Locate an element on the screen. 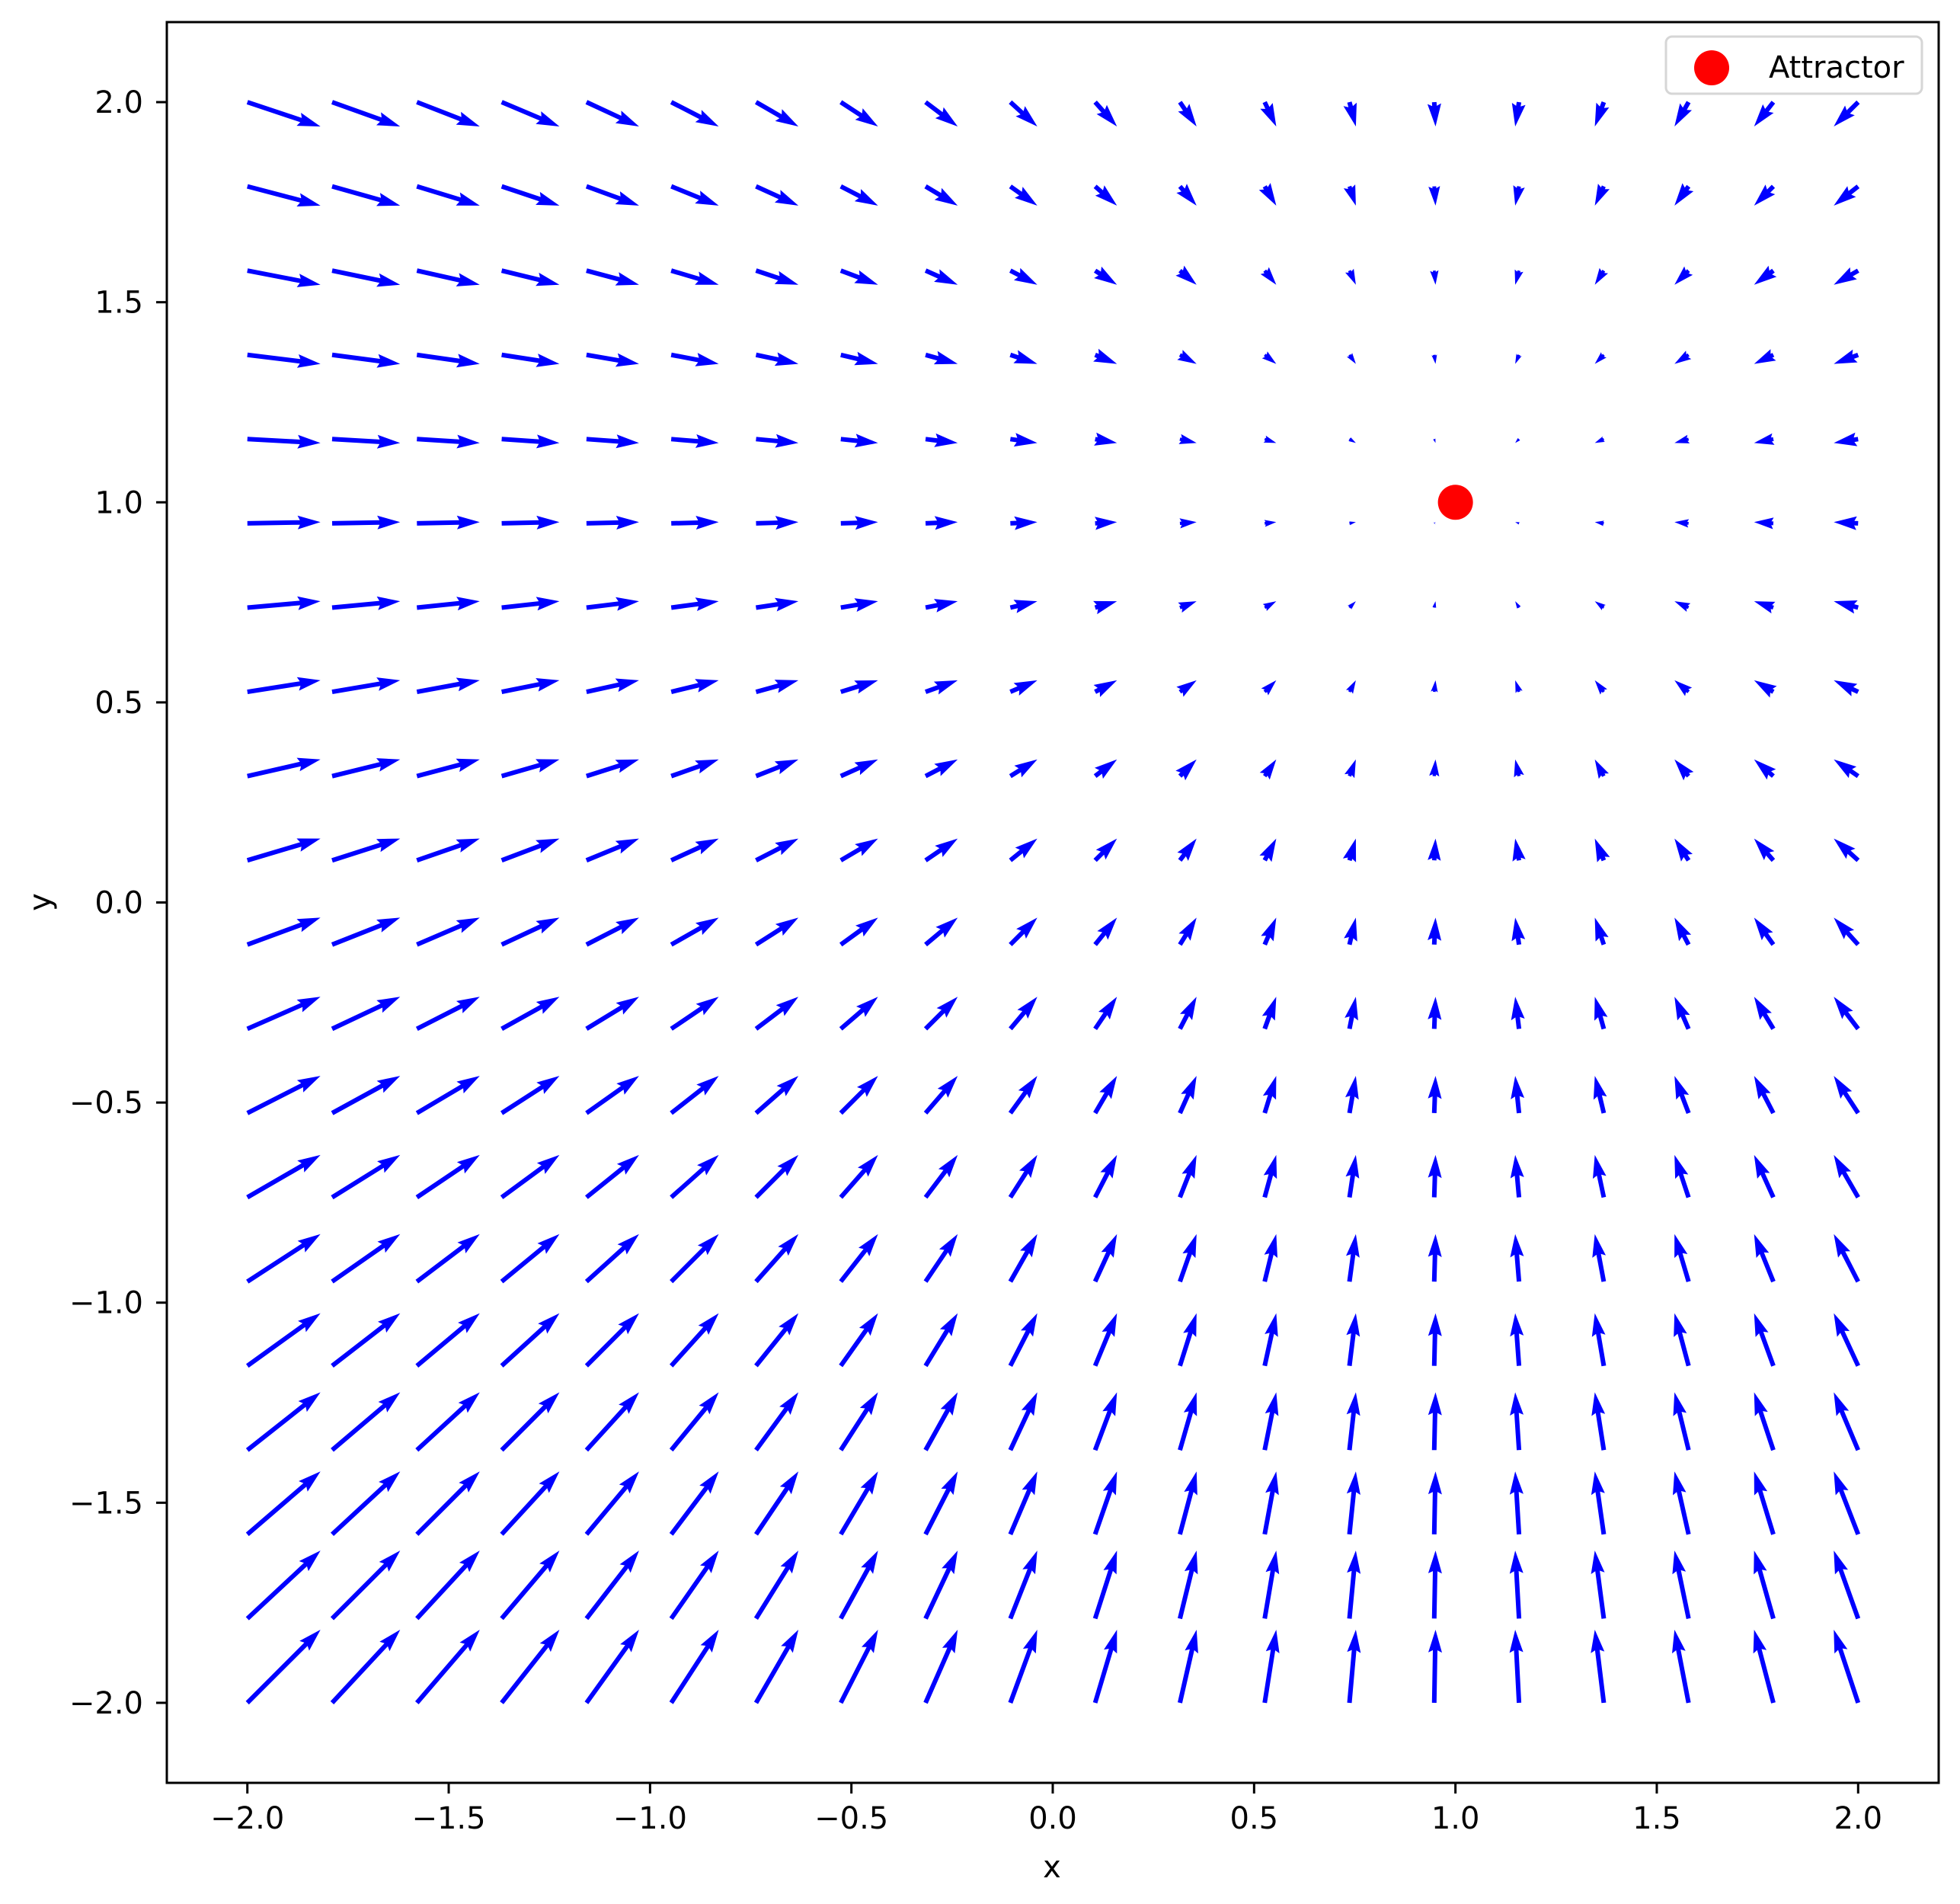 The width and height of the screenshot is (1960, 1904). x-tick-label: 0.5 is located at coordinates (1255, 1818).